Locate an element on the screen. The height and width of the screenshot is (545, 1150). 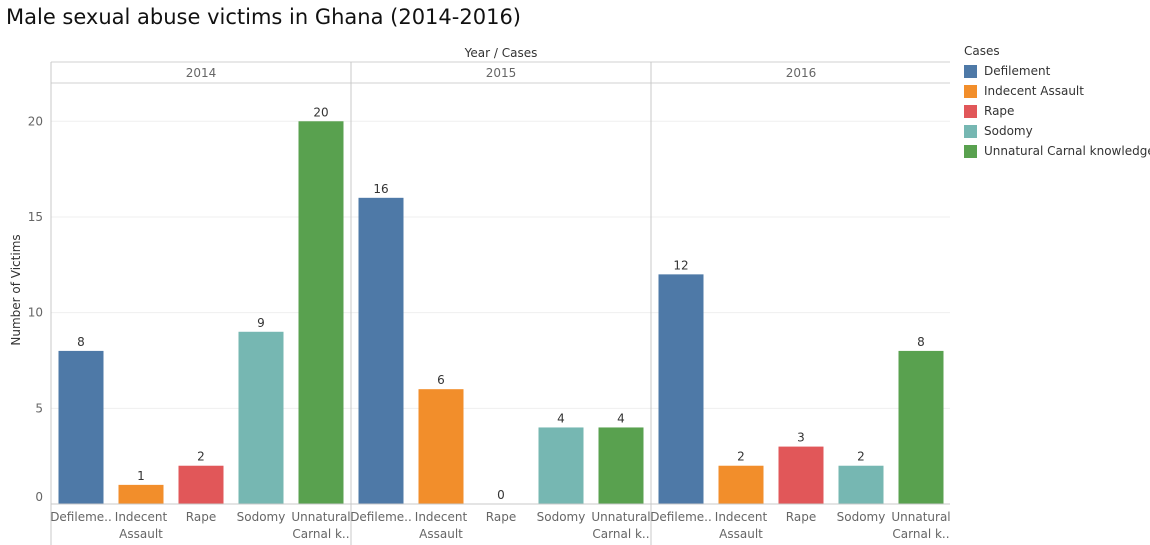
data-label: 3 is located at coordinates (801, 438).